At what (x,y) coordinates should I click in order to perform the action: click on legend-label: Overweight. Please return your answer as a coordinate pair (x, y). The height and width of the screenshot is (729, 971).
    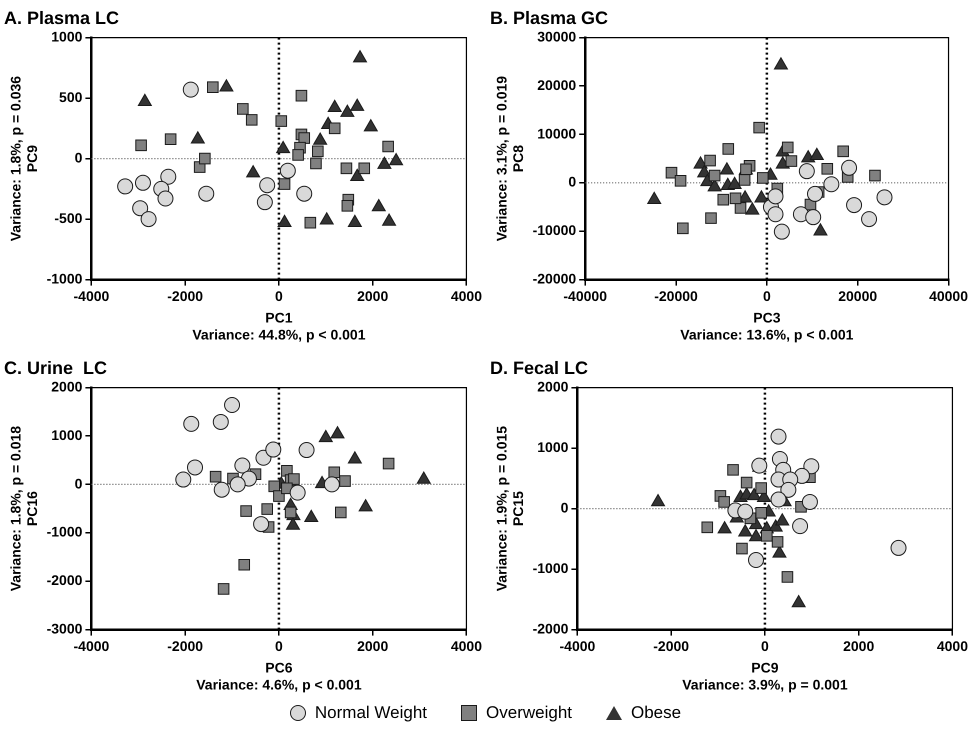
    Looking at the image, I should click on (529, 713).